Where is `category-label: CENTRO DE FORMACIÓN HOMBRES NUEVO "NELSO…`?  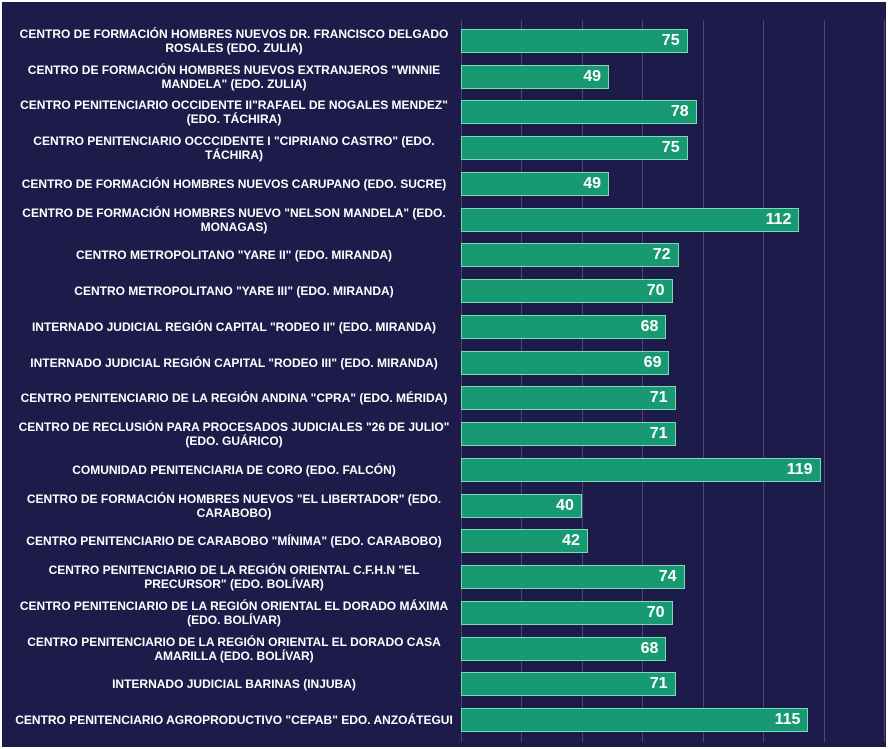 category-label: CENTRO DE FORMACIÓN HOMBRES NUEVO "NELSO… is located at coordinates (234, 219).